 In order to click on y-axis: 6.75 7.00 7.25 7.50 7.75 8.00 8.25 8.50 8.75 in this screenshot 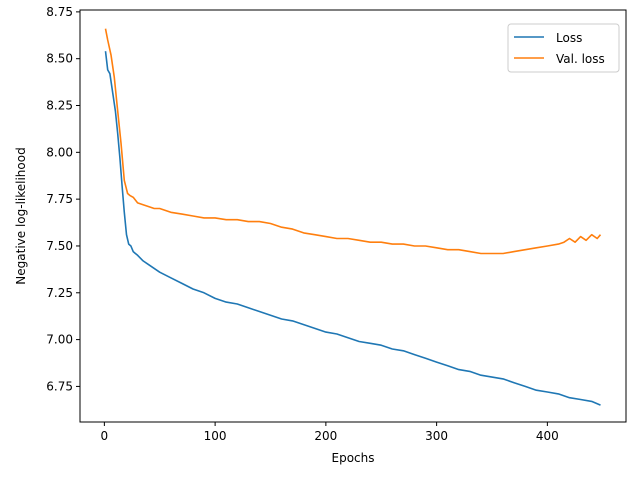, I will do `click(63, 199)`.